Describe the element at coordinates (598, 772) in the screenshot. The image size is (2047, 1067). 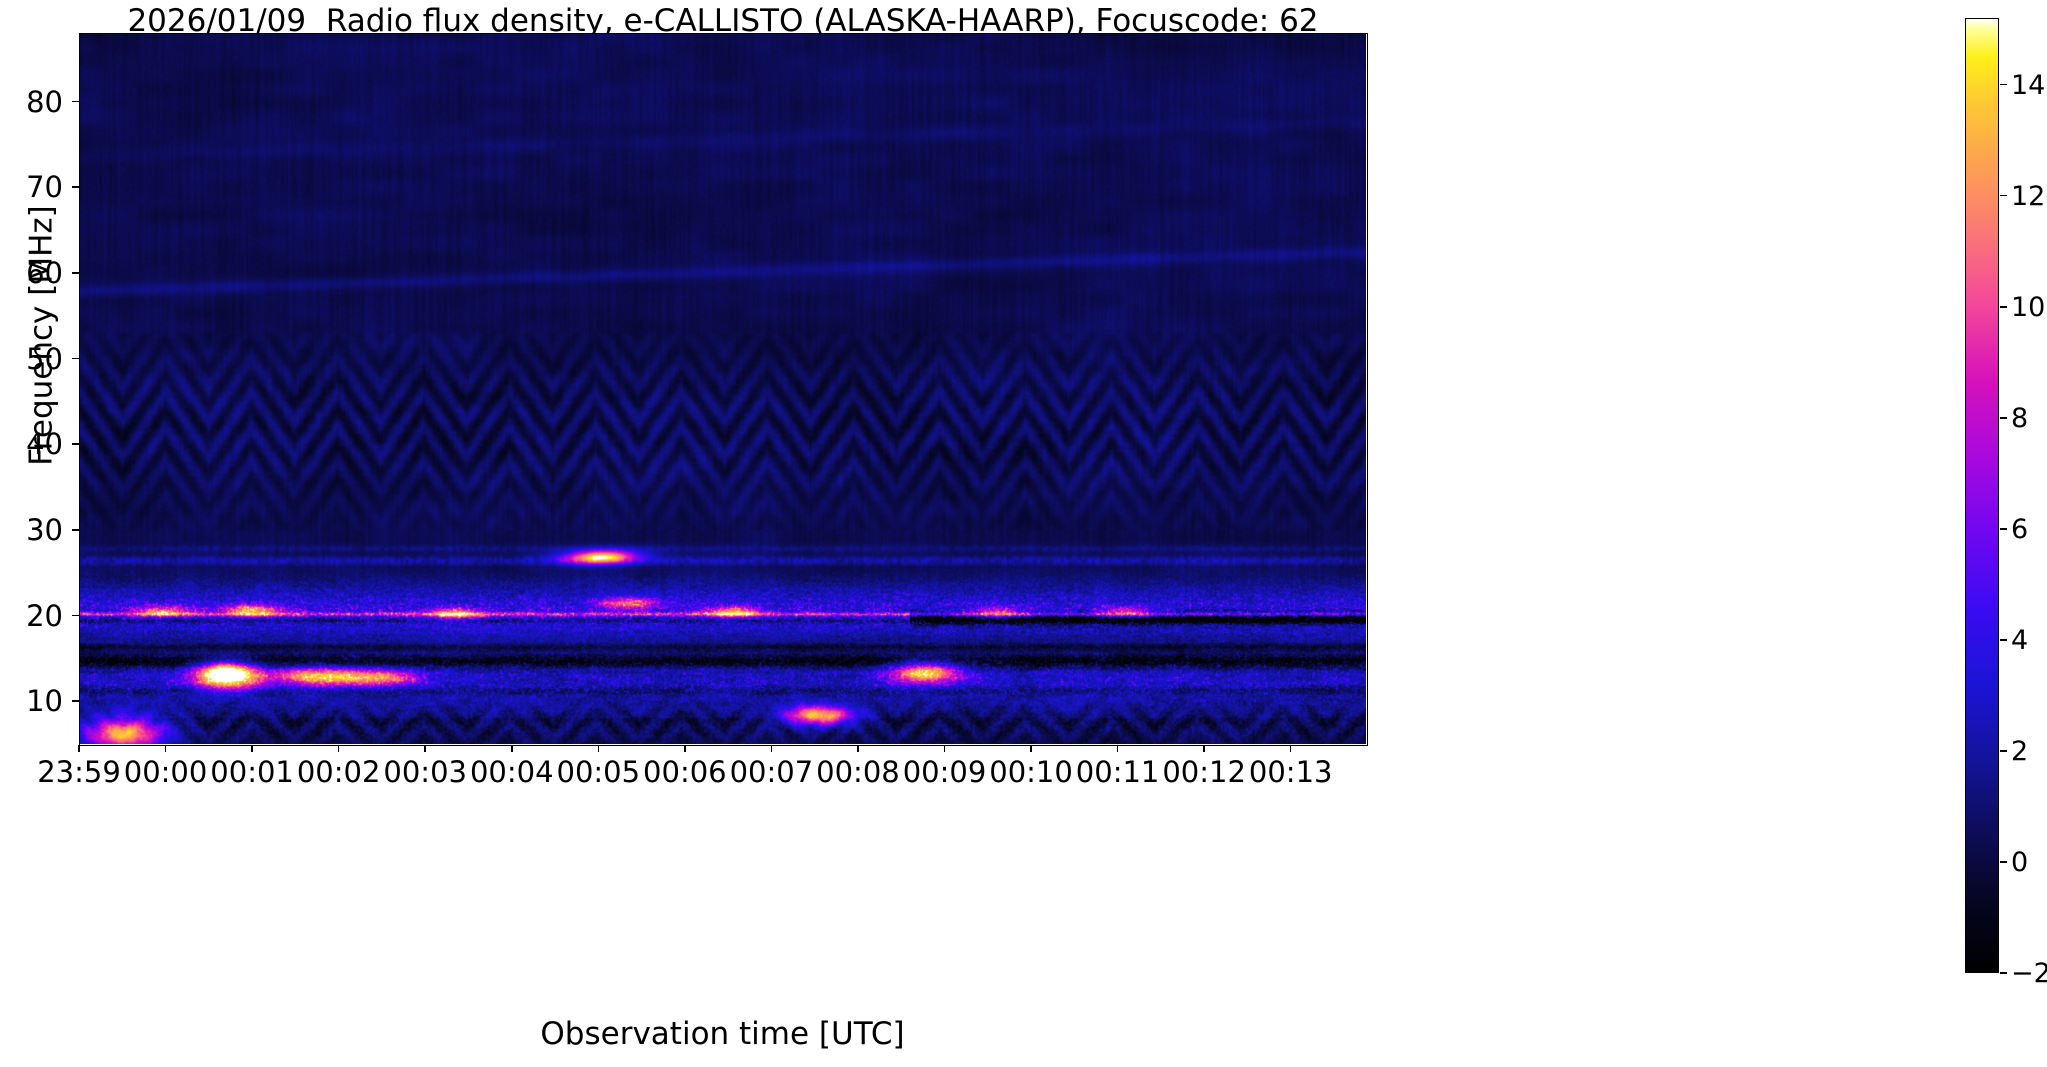
I see `x-tick-label: 00:05` at that location.